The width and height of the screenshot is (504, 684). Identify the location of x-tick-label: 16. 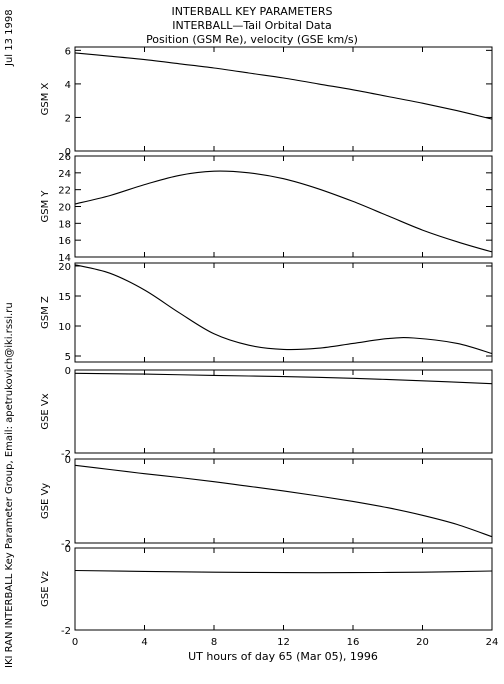
(353, 642).